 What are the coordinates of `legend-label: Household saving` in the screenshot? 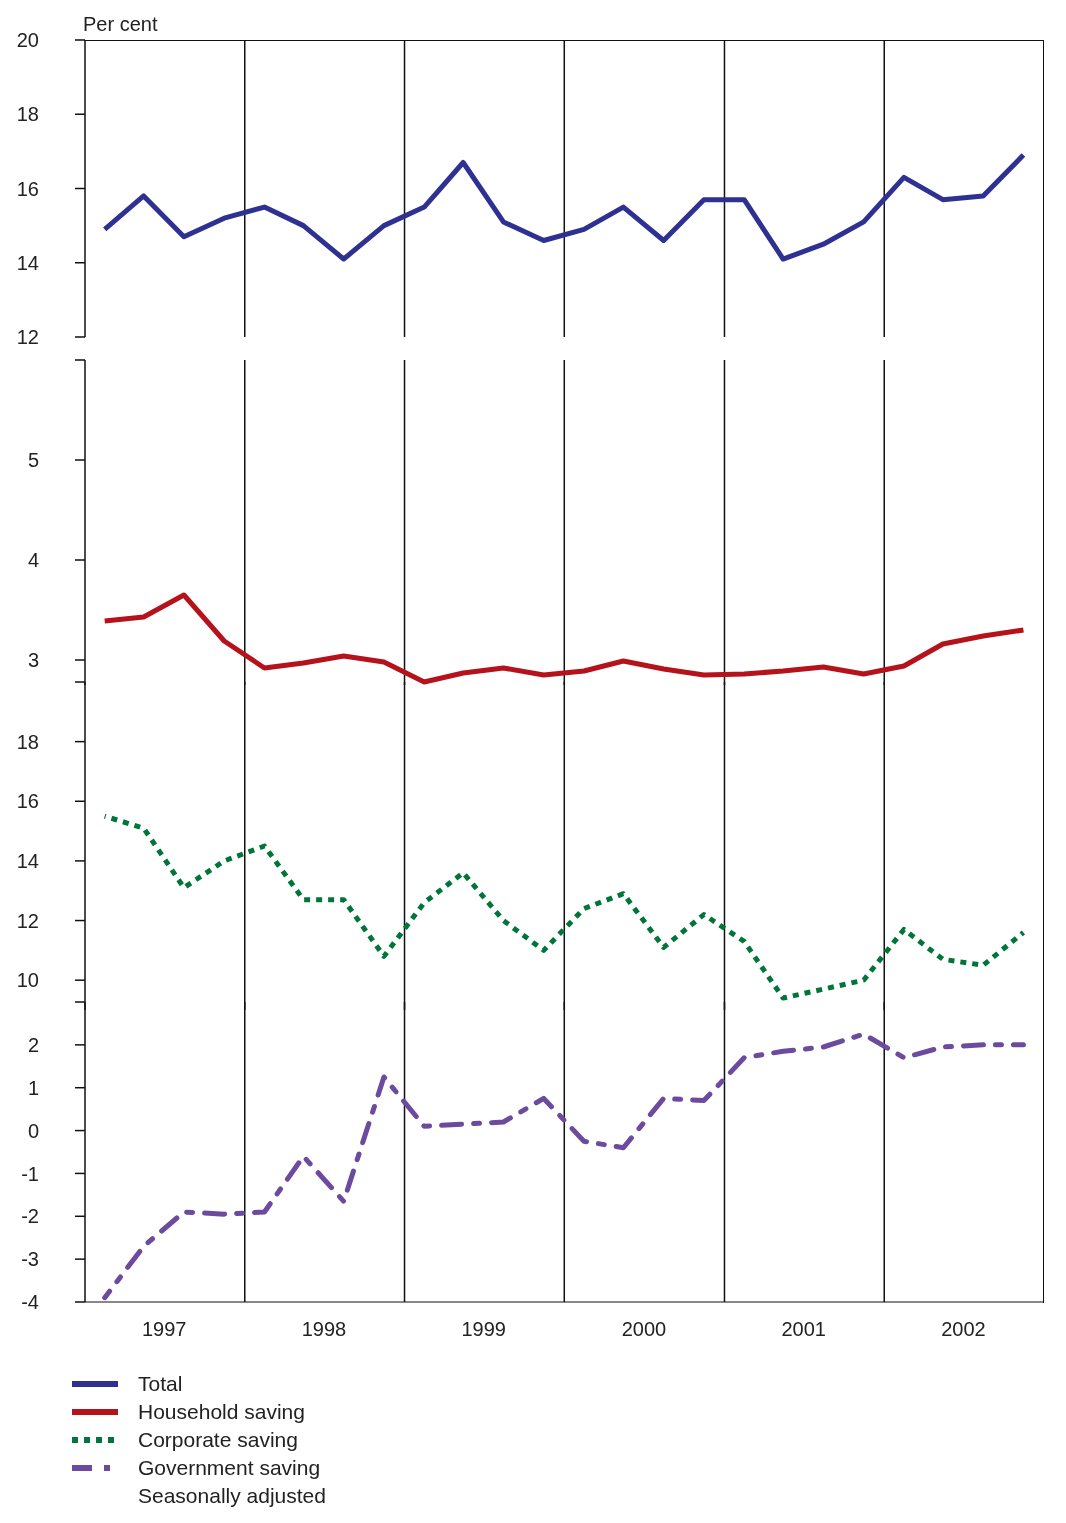 It's located at (221, 1412).